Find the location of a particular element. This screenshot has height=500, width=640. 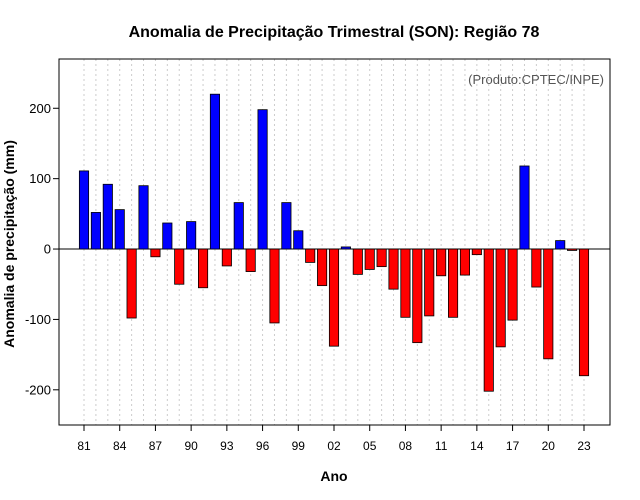

x-tick-label: 84 is located at coordinates (120, 446).